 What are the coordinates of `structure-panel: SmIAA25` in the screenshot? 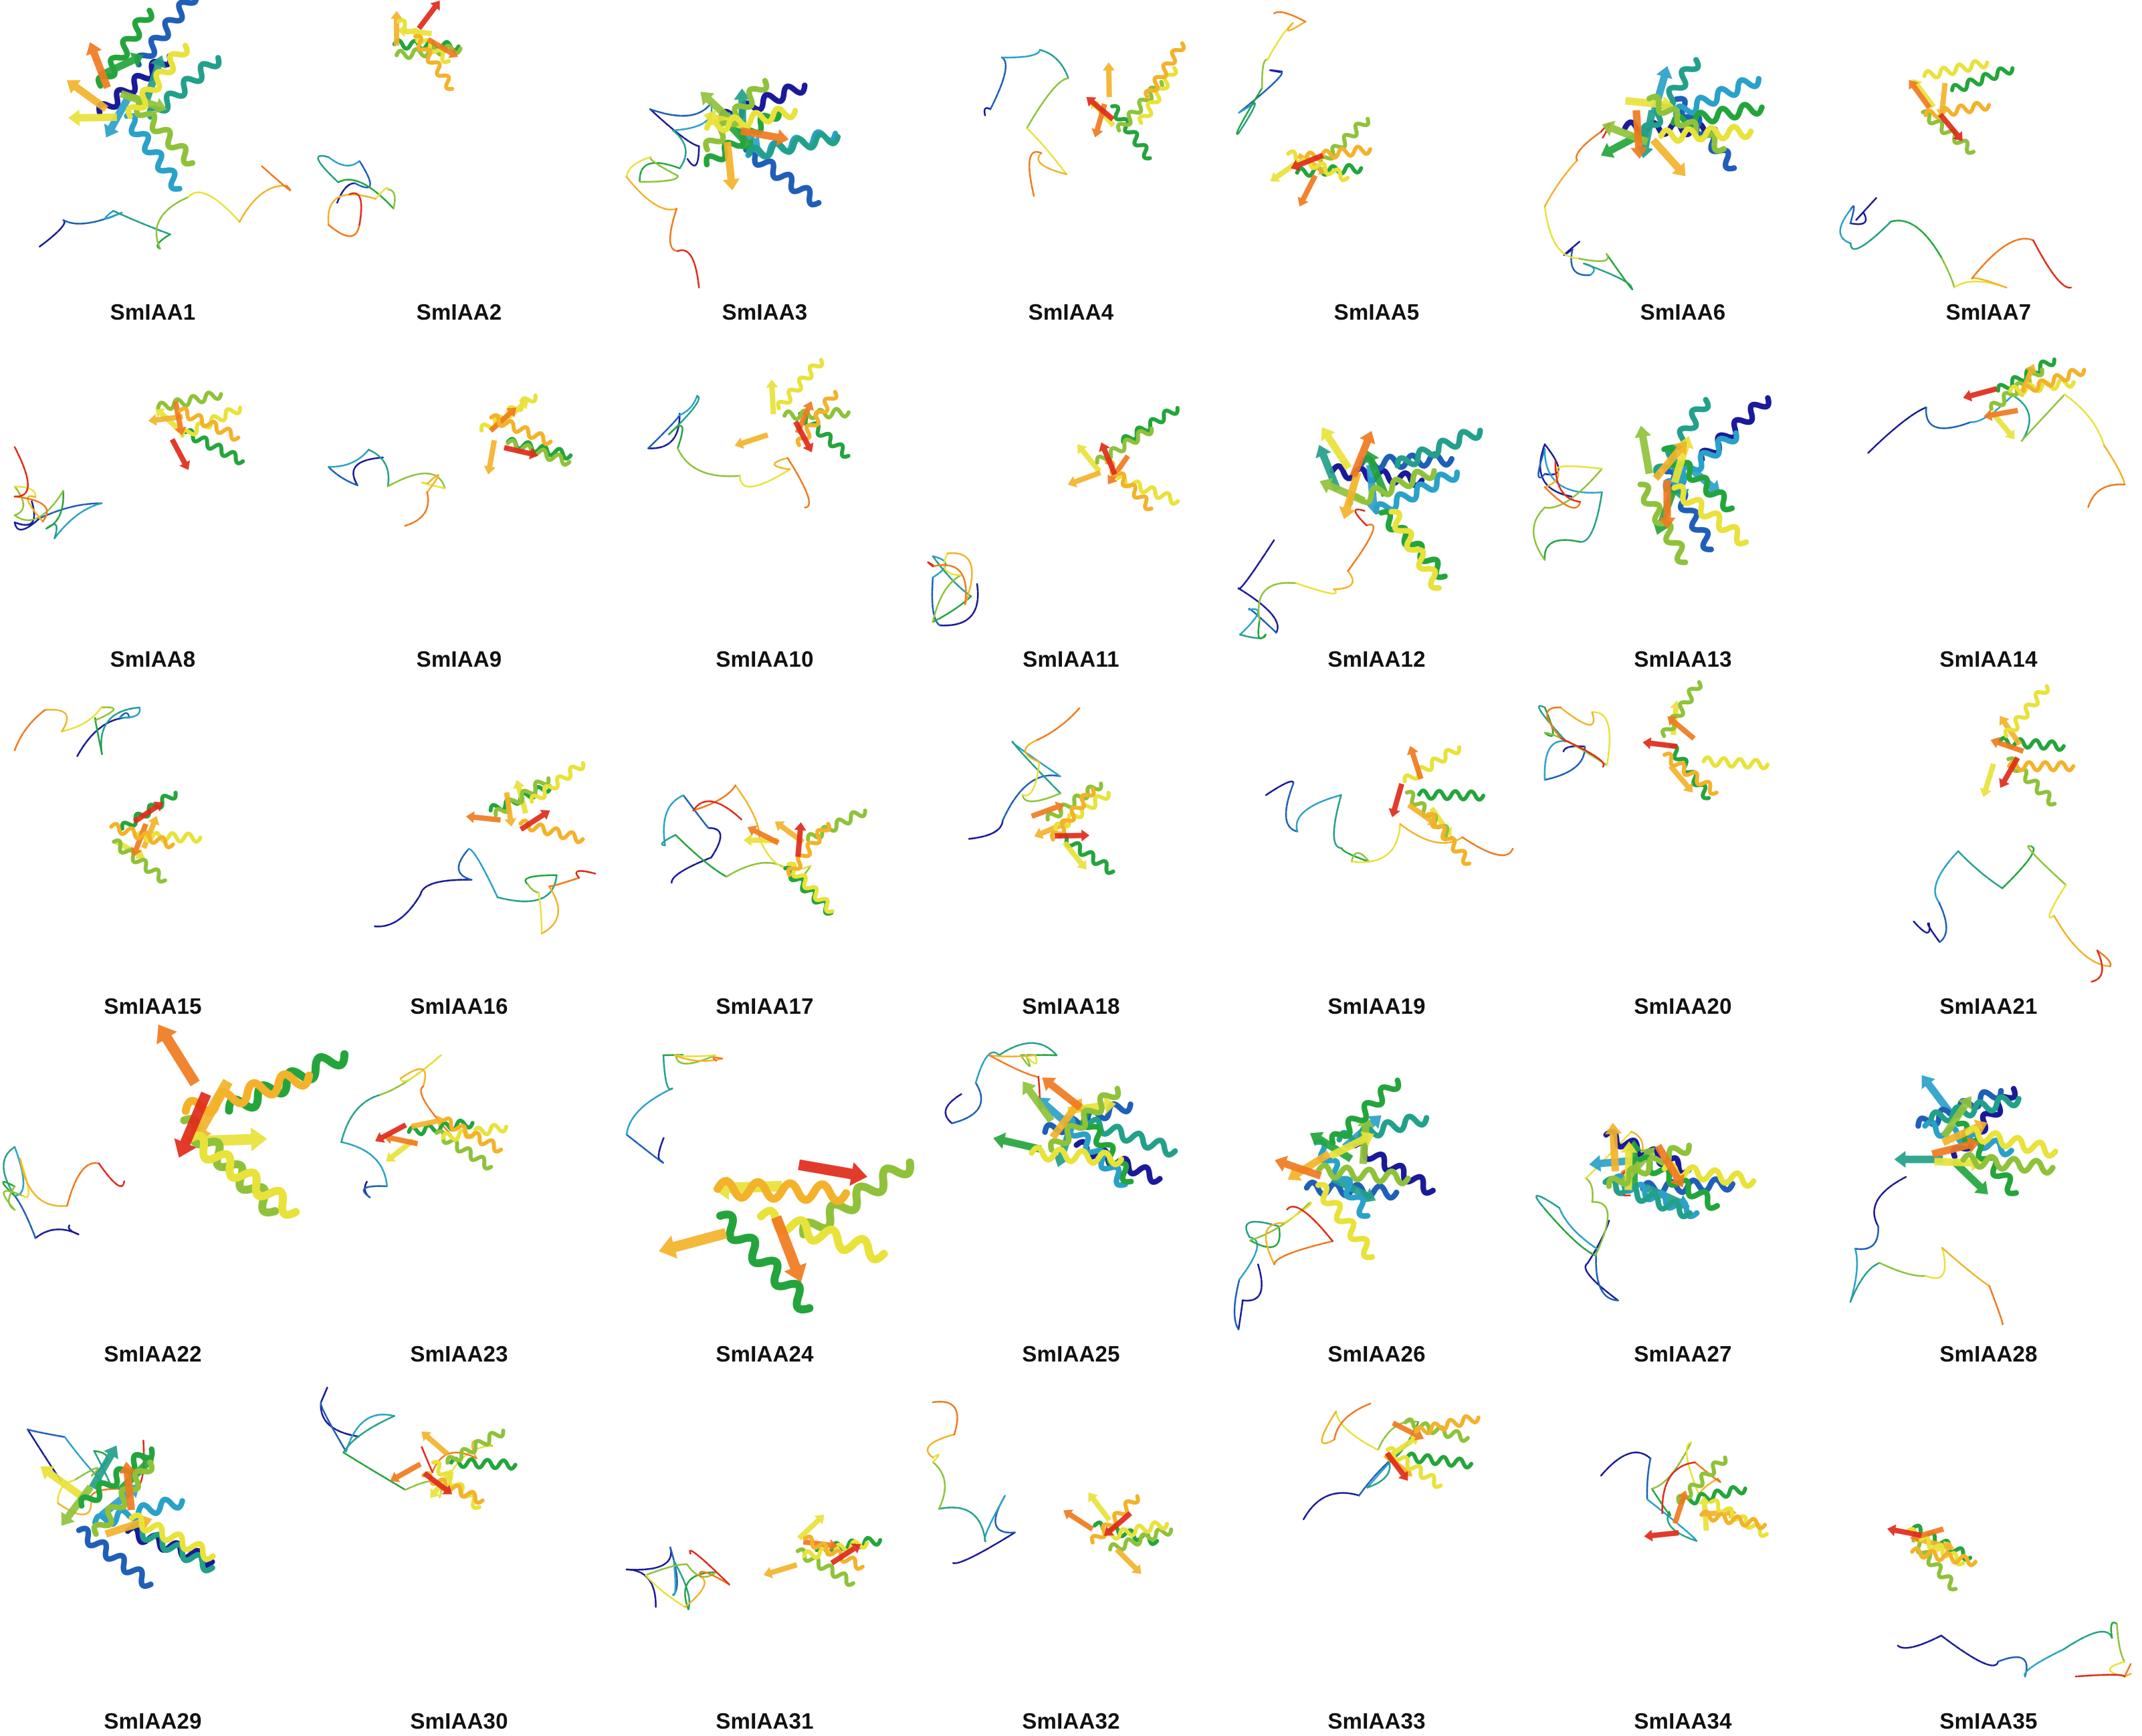 It's located at (1071, 1215).